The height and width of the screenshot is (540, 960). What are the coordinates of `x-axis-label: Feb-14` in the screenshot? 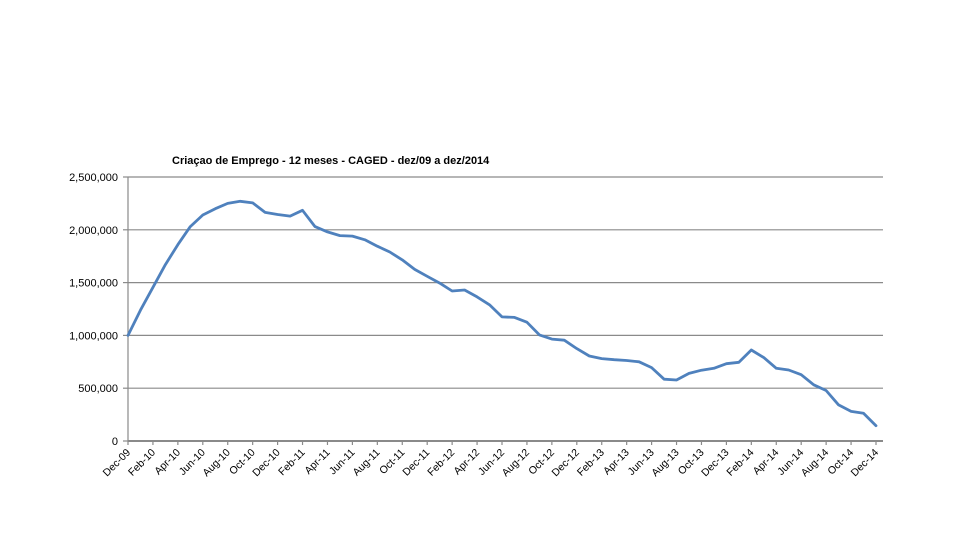 It's located at (740, 463).